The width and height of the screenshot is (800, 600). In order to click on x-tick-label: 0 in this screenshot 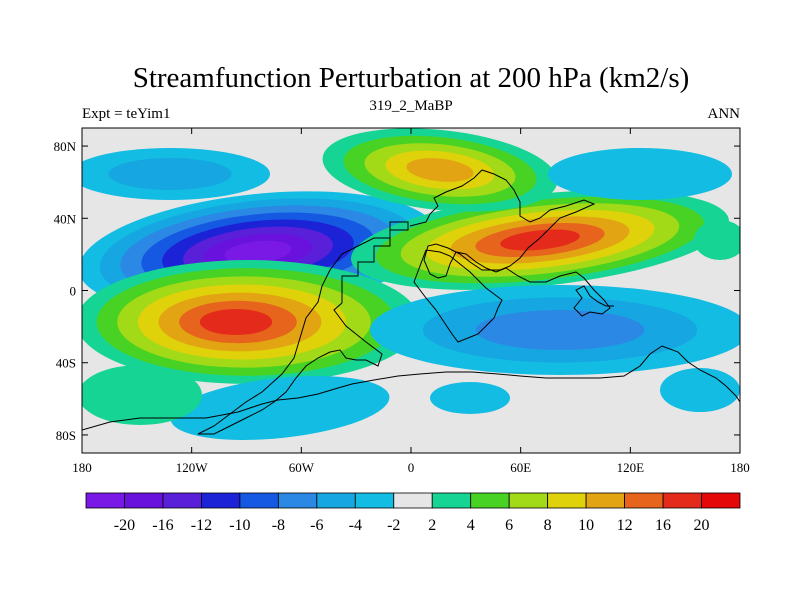, I will do `click(411, 467)`.